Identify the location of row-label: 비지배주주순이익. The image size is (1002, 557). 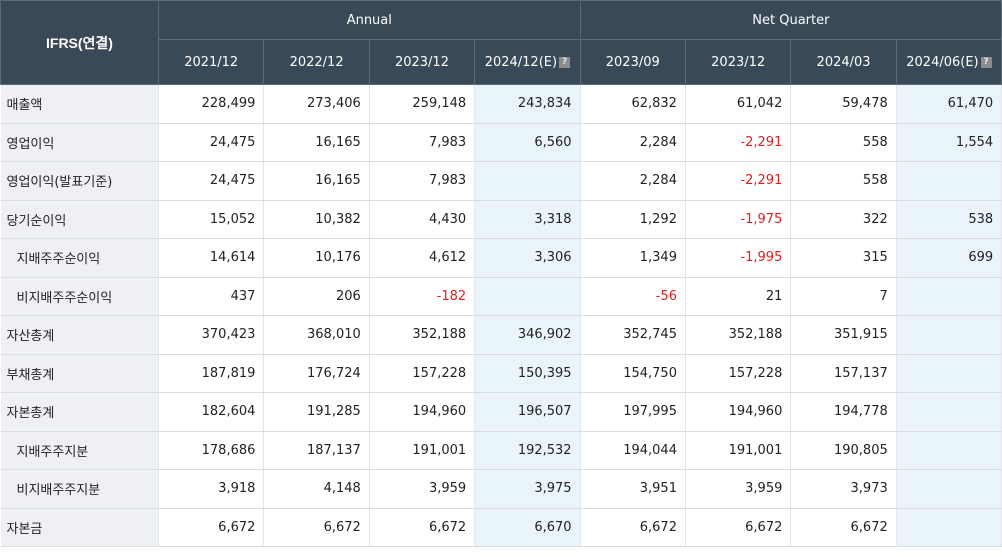
(79, 296).